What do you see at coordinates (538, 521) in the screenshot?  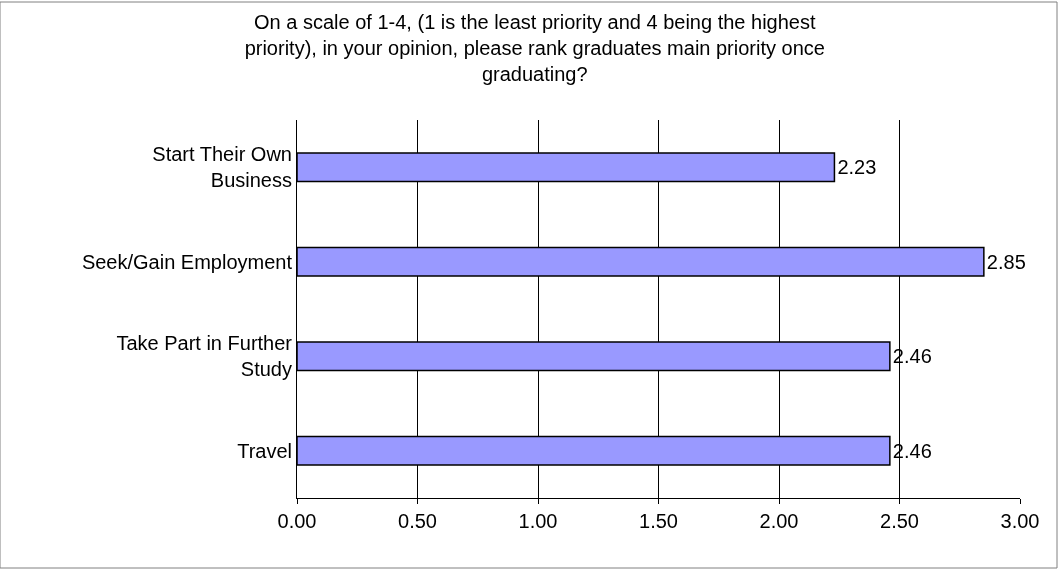 I see `x-tick-label: 1.00` at bounding box center [538, 521].